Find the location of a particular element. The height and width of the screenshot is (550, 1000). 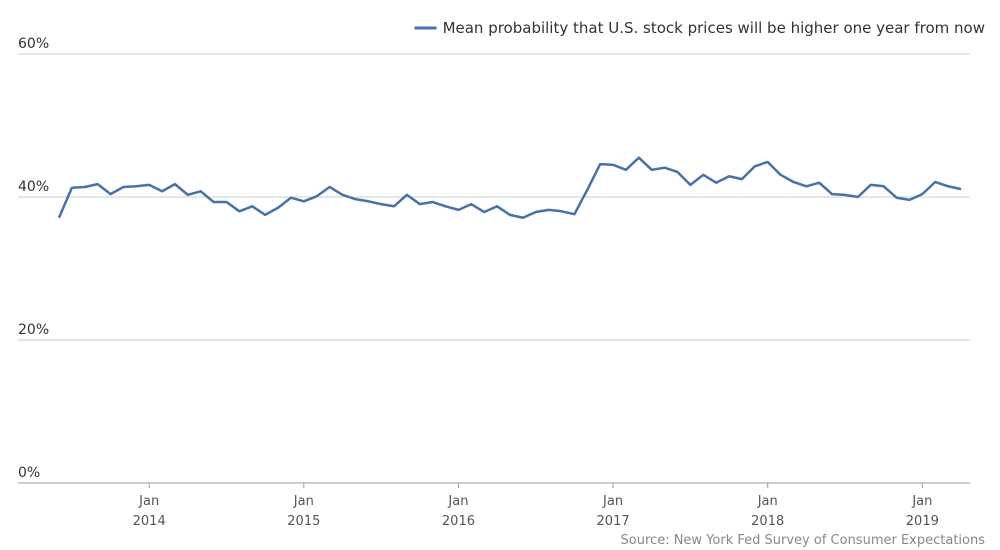

data-line is located at coordinates (509, 187).